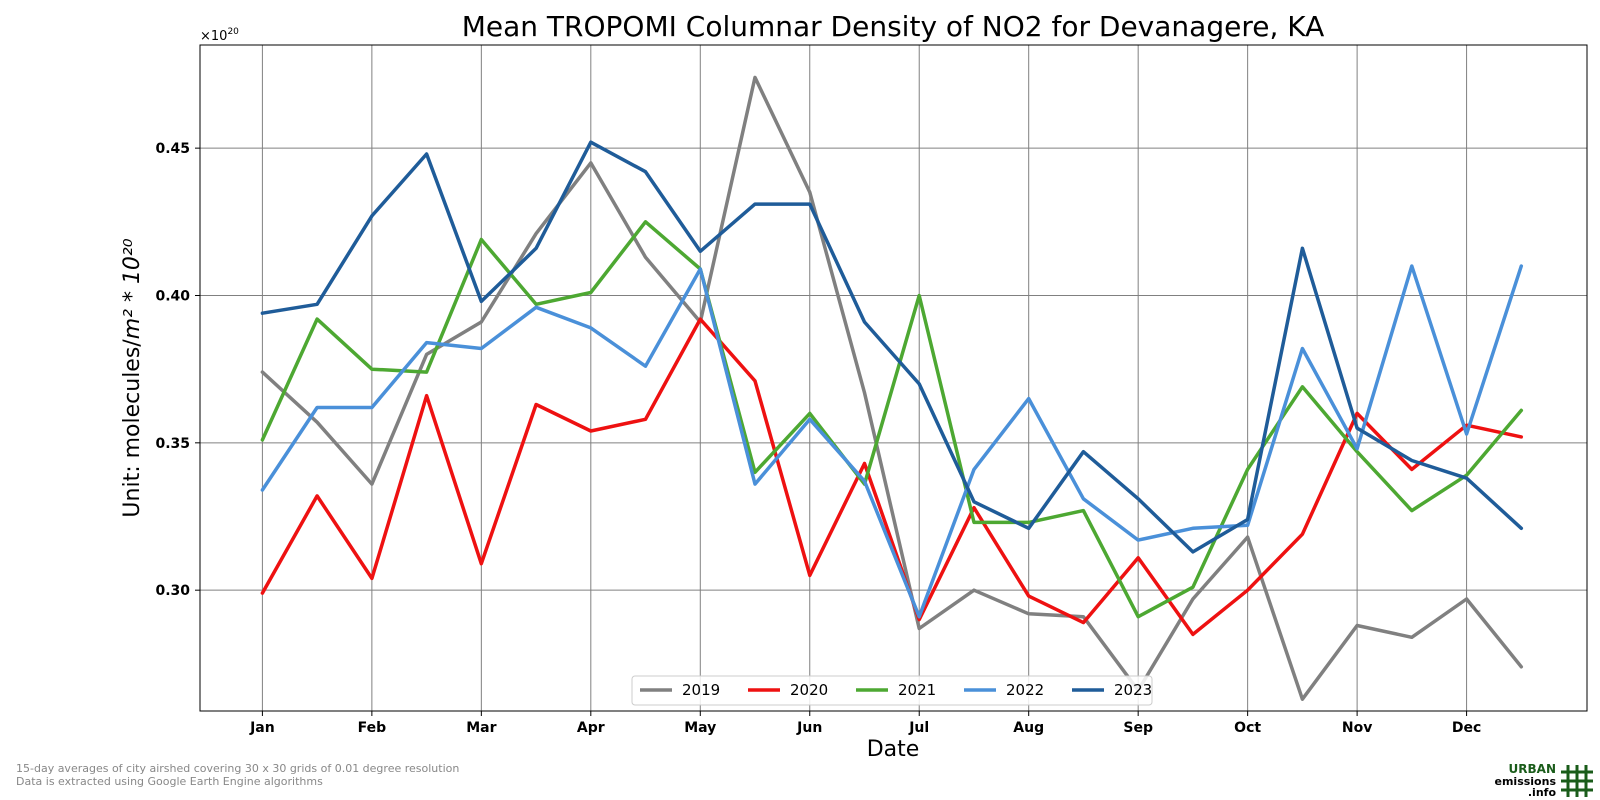  Describe the element at coordinates (809, 728) in the screenshot. I see `x-tick-label: Jun` at that location.